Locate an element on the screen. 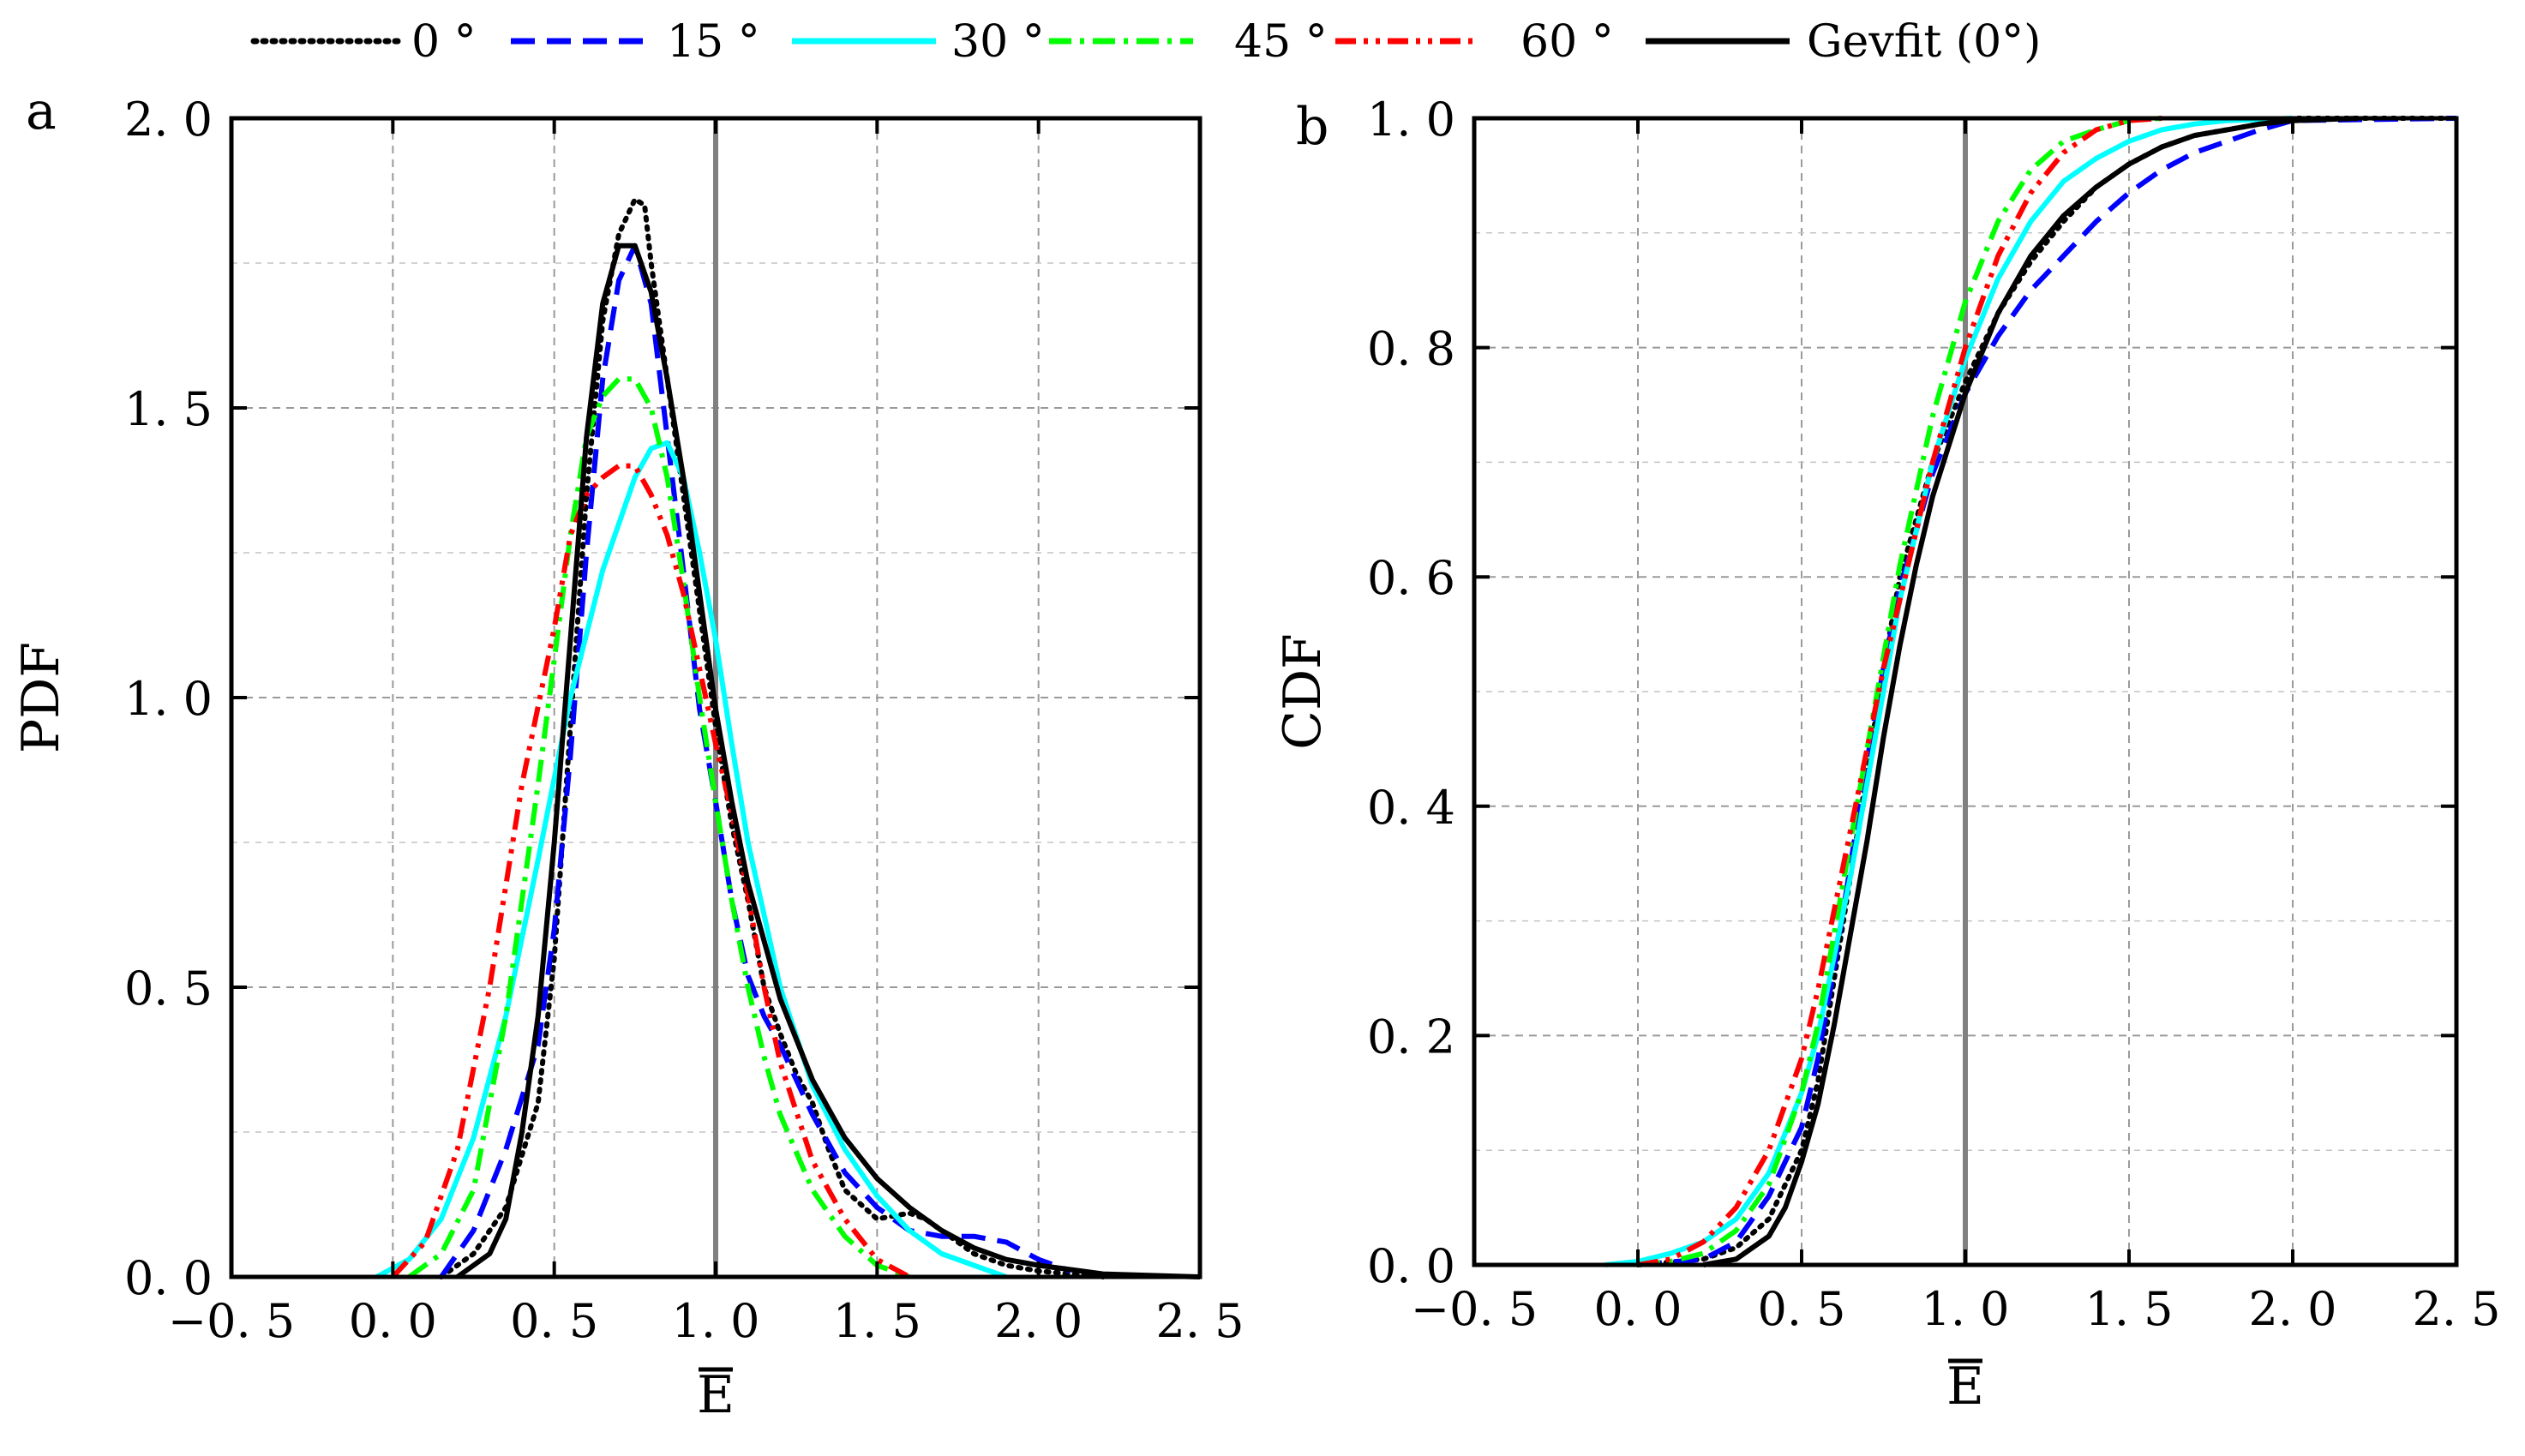 Image resolution: width=2525 pixels, height=1456 pixels. x-tick-label-a-6: 2. 5 is located at coordinates (1199, 1321).